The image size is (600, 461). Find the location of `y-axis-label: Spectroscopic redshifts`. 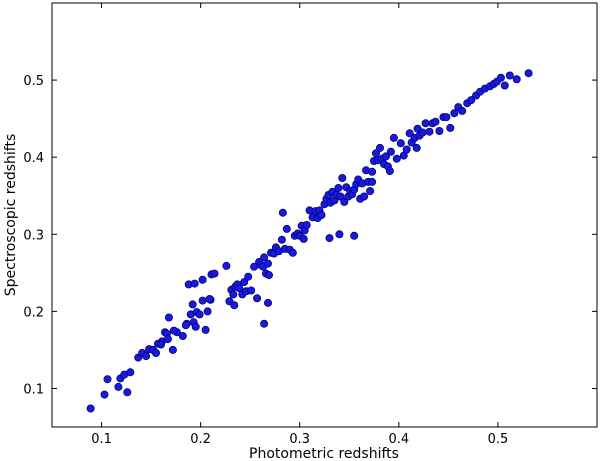

y-axis-label: Spectroscopic redshifts is located at coordinates (11, 215).